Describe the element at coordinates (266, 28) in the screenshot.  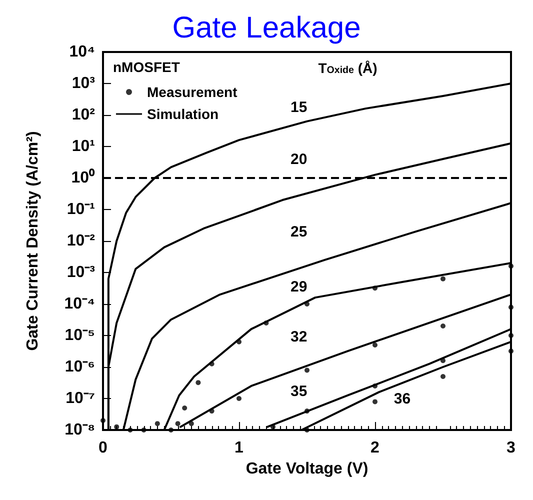
I see `chart-title: Gate Leakage` at that location.